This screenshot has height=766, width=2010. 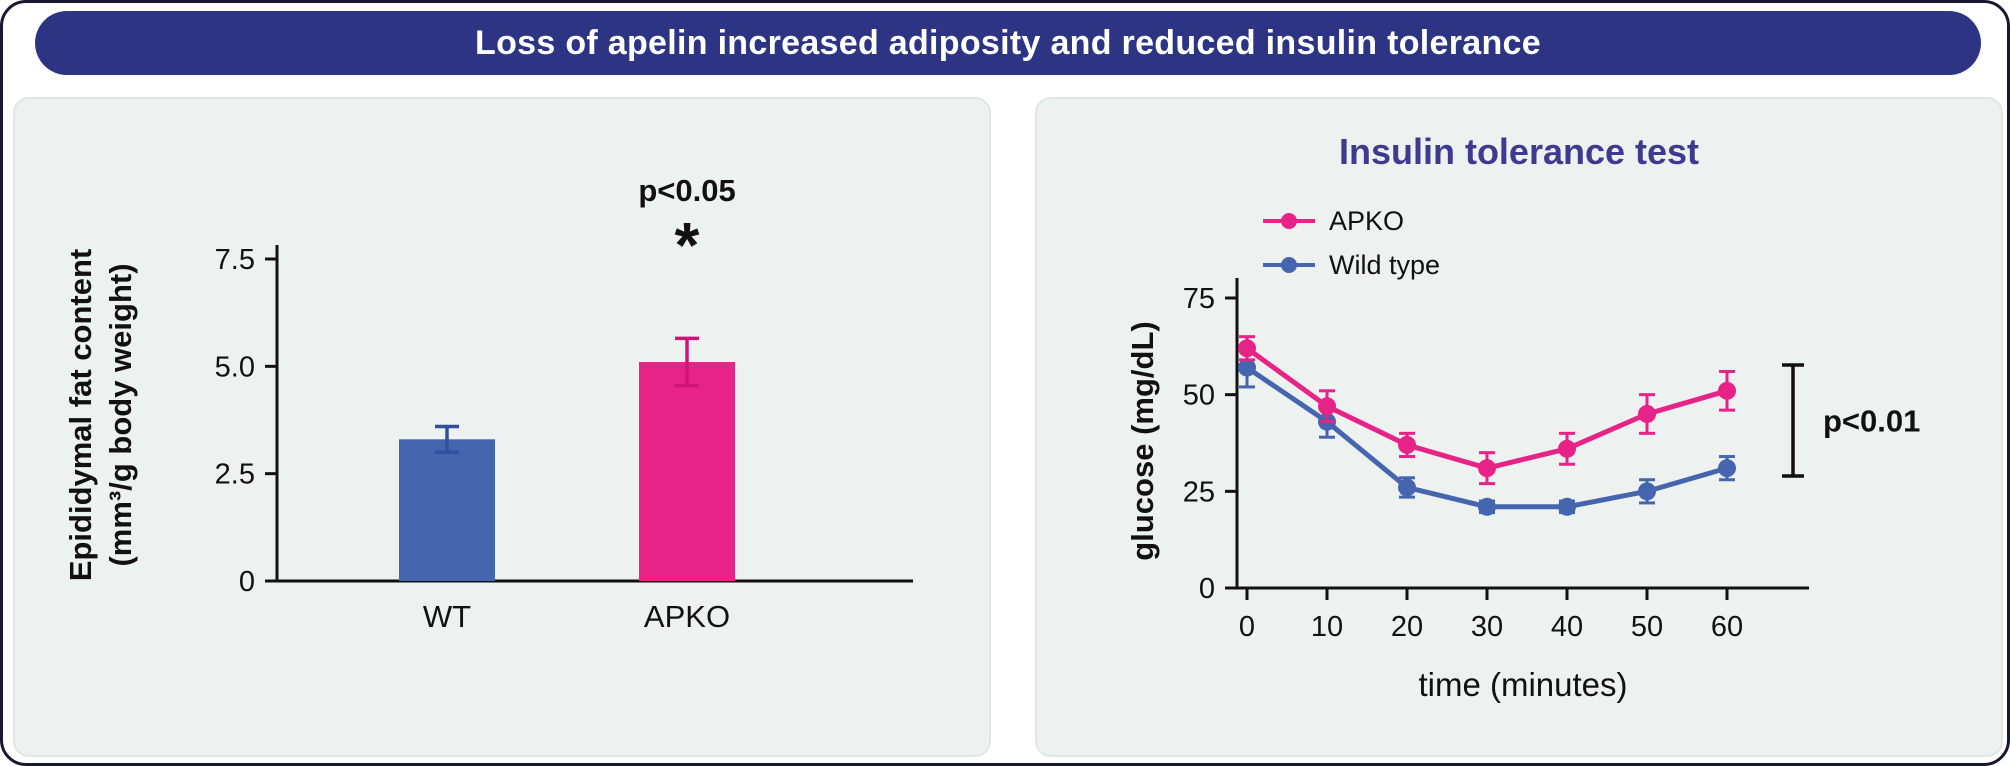 I want to click on bar-category-label: WT, so click(x=447, y=616).